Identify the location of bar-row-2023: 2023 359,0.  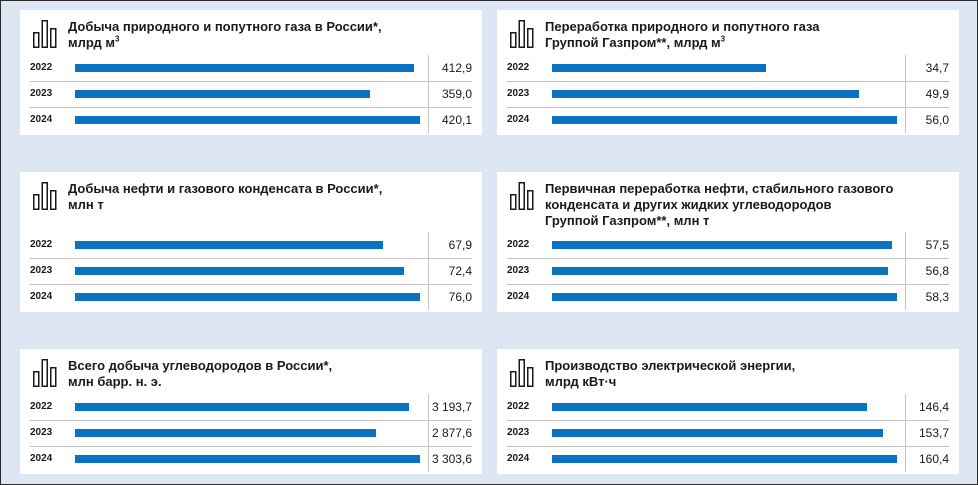
(251, 94).